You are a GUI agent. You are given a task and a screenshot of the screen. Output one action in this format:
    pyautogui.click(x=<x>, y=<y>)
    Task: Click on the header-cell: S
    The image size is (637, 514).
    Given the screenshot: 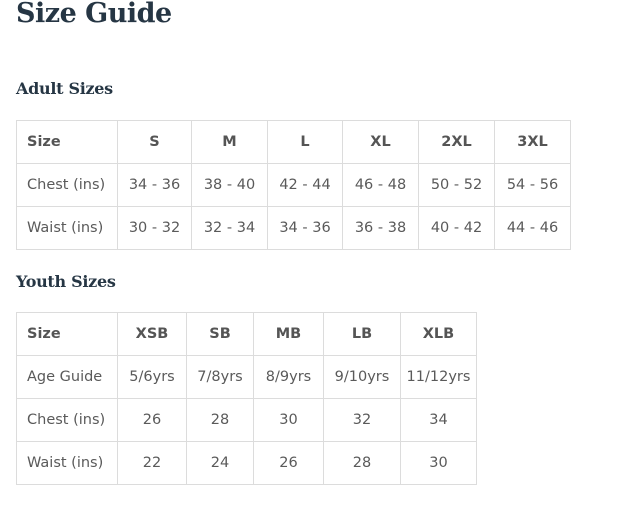 What is the action you would take?
    pyautogui.click(x=154, y=142)
    